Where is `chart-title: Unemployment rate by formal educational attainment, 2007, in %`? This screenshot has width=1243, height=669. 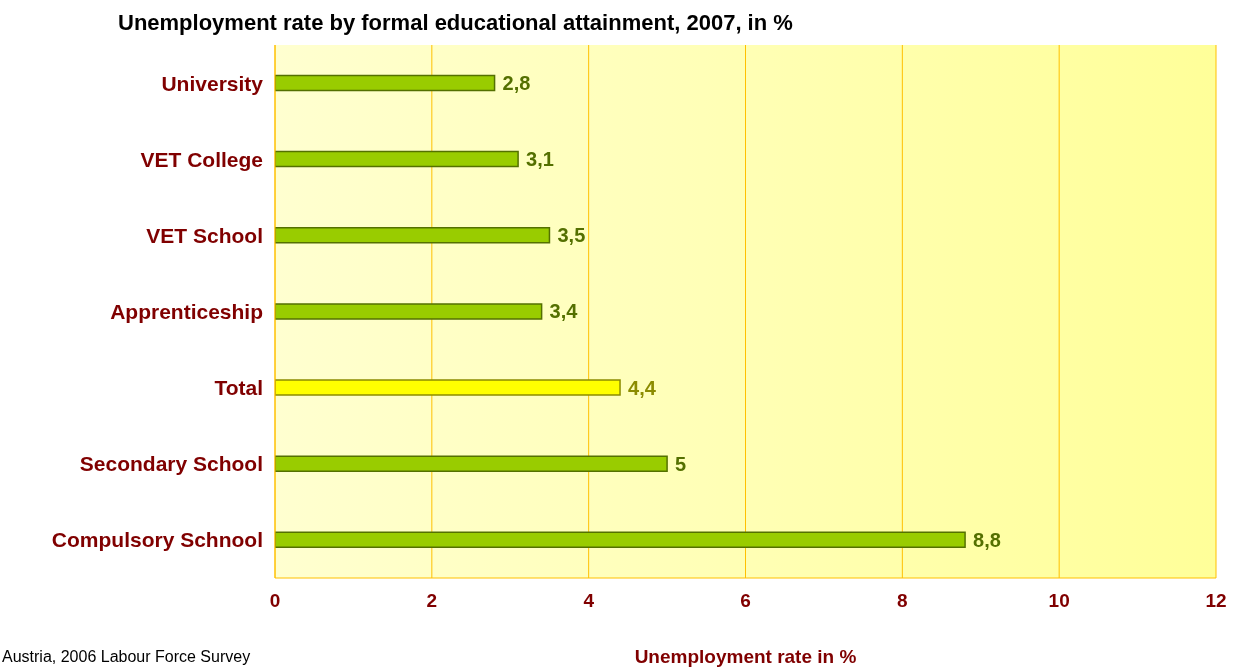
chart-title: Unemployment rate by formal educational attainment, 2007, in % is located at coordinates (455, 23).